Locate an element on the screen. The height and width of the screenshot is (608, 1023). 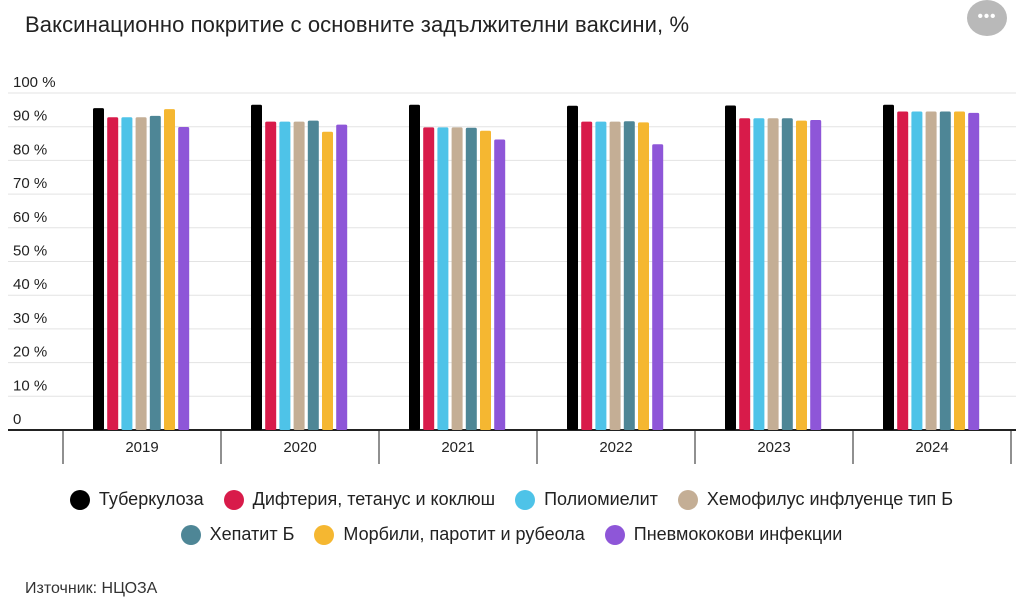
legend-label: Туберкулоза is located at coordinates (151, 499).